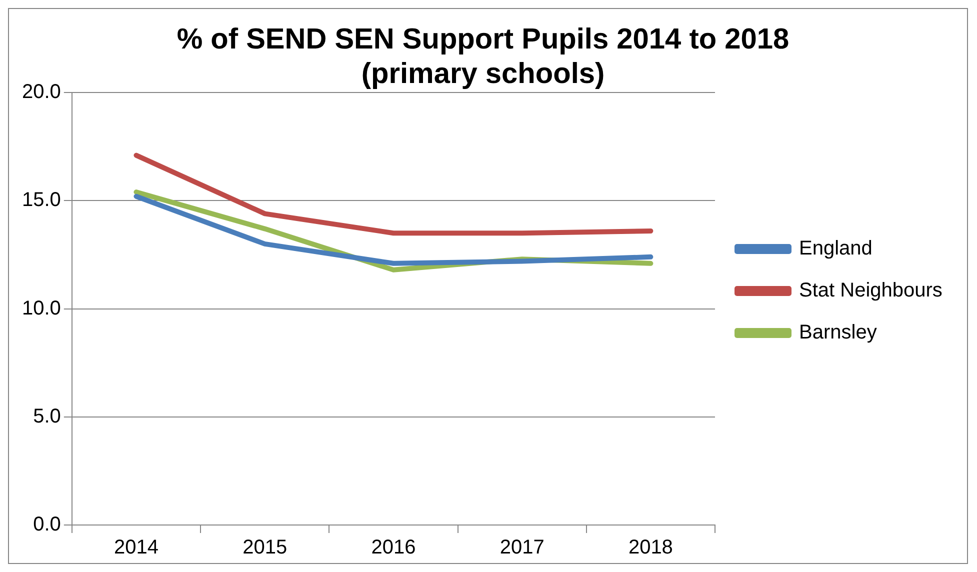 This screenshot has width=977, height=572. I want to click on x-tick-label: 2016, so click(393, 547).